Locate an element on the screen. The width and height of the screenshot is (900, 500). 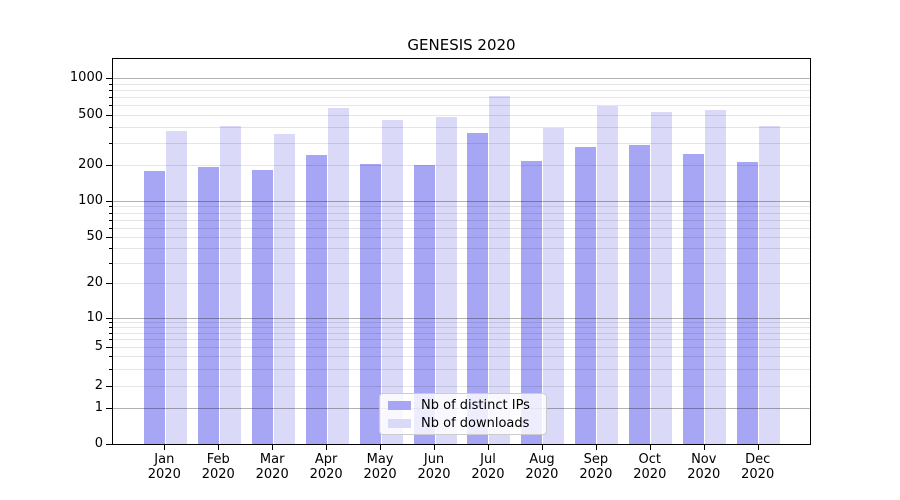
bar-downloads-nov is located at coordinates (716, 276).